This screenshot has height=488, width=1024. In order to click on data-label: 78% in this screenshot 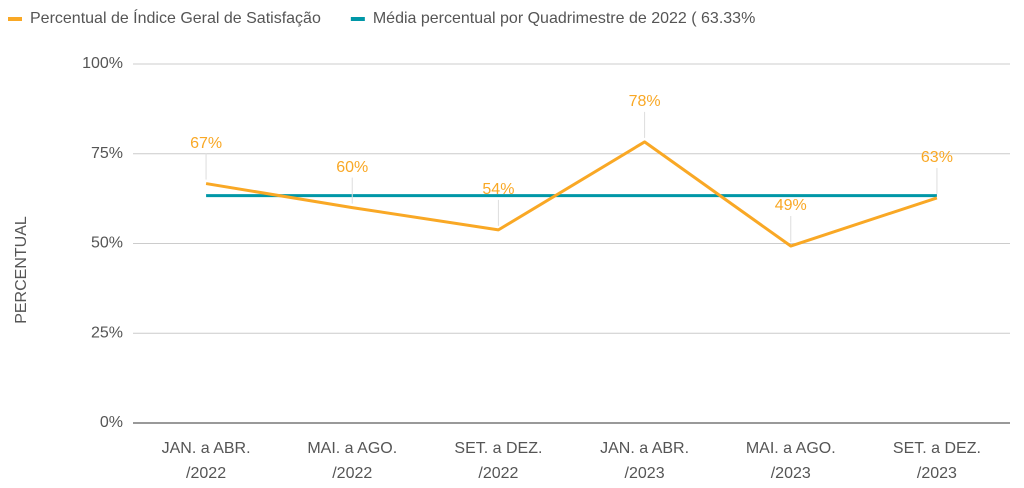, I will do `click(645, 101)`.